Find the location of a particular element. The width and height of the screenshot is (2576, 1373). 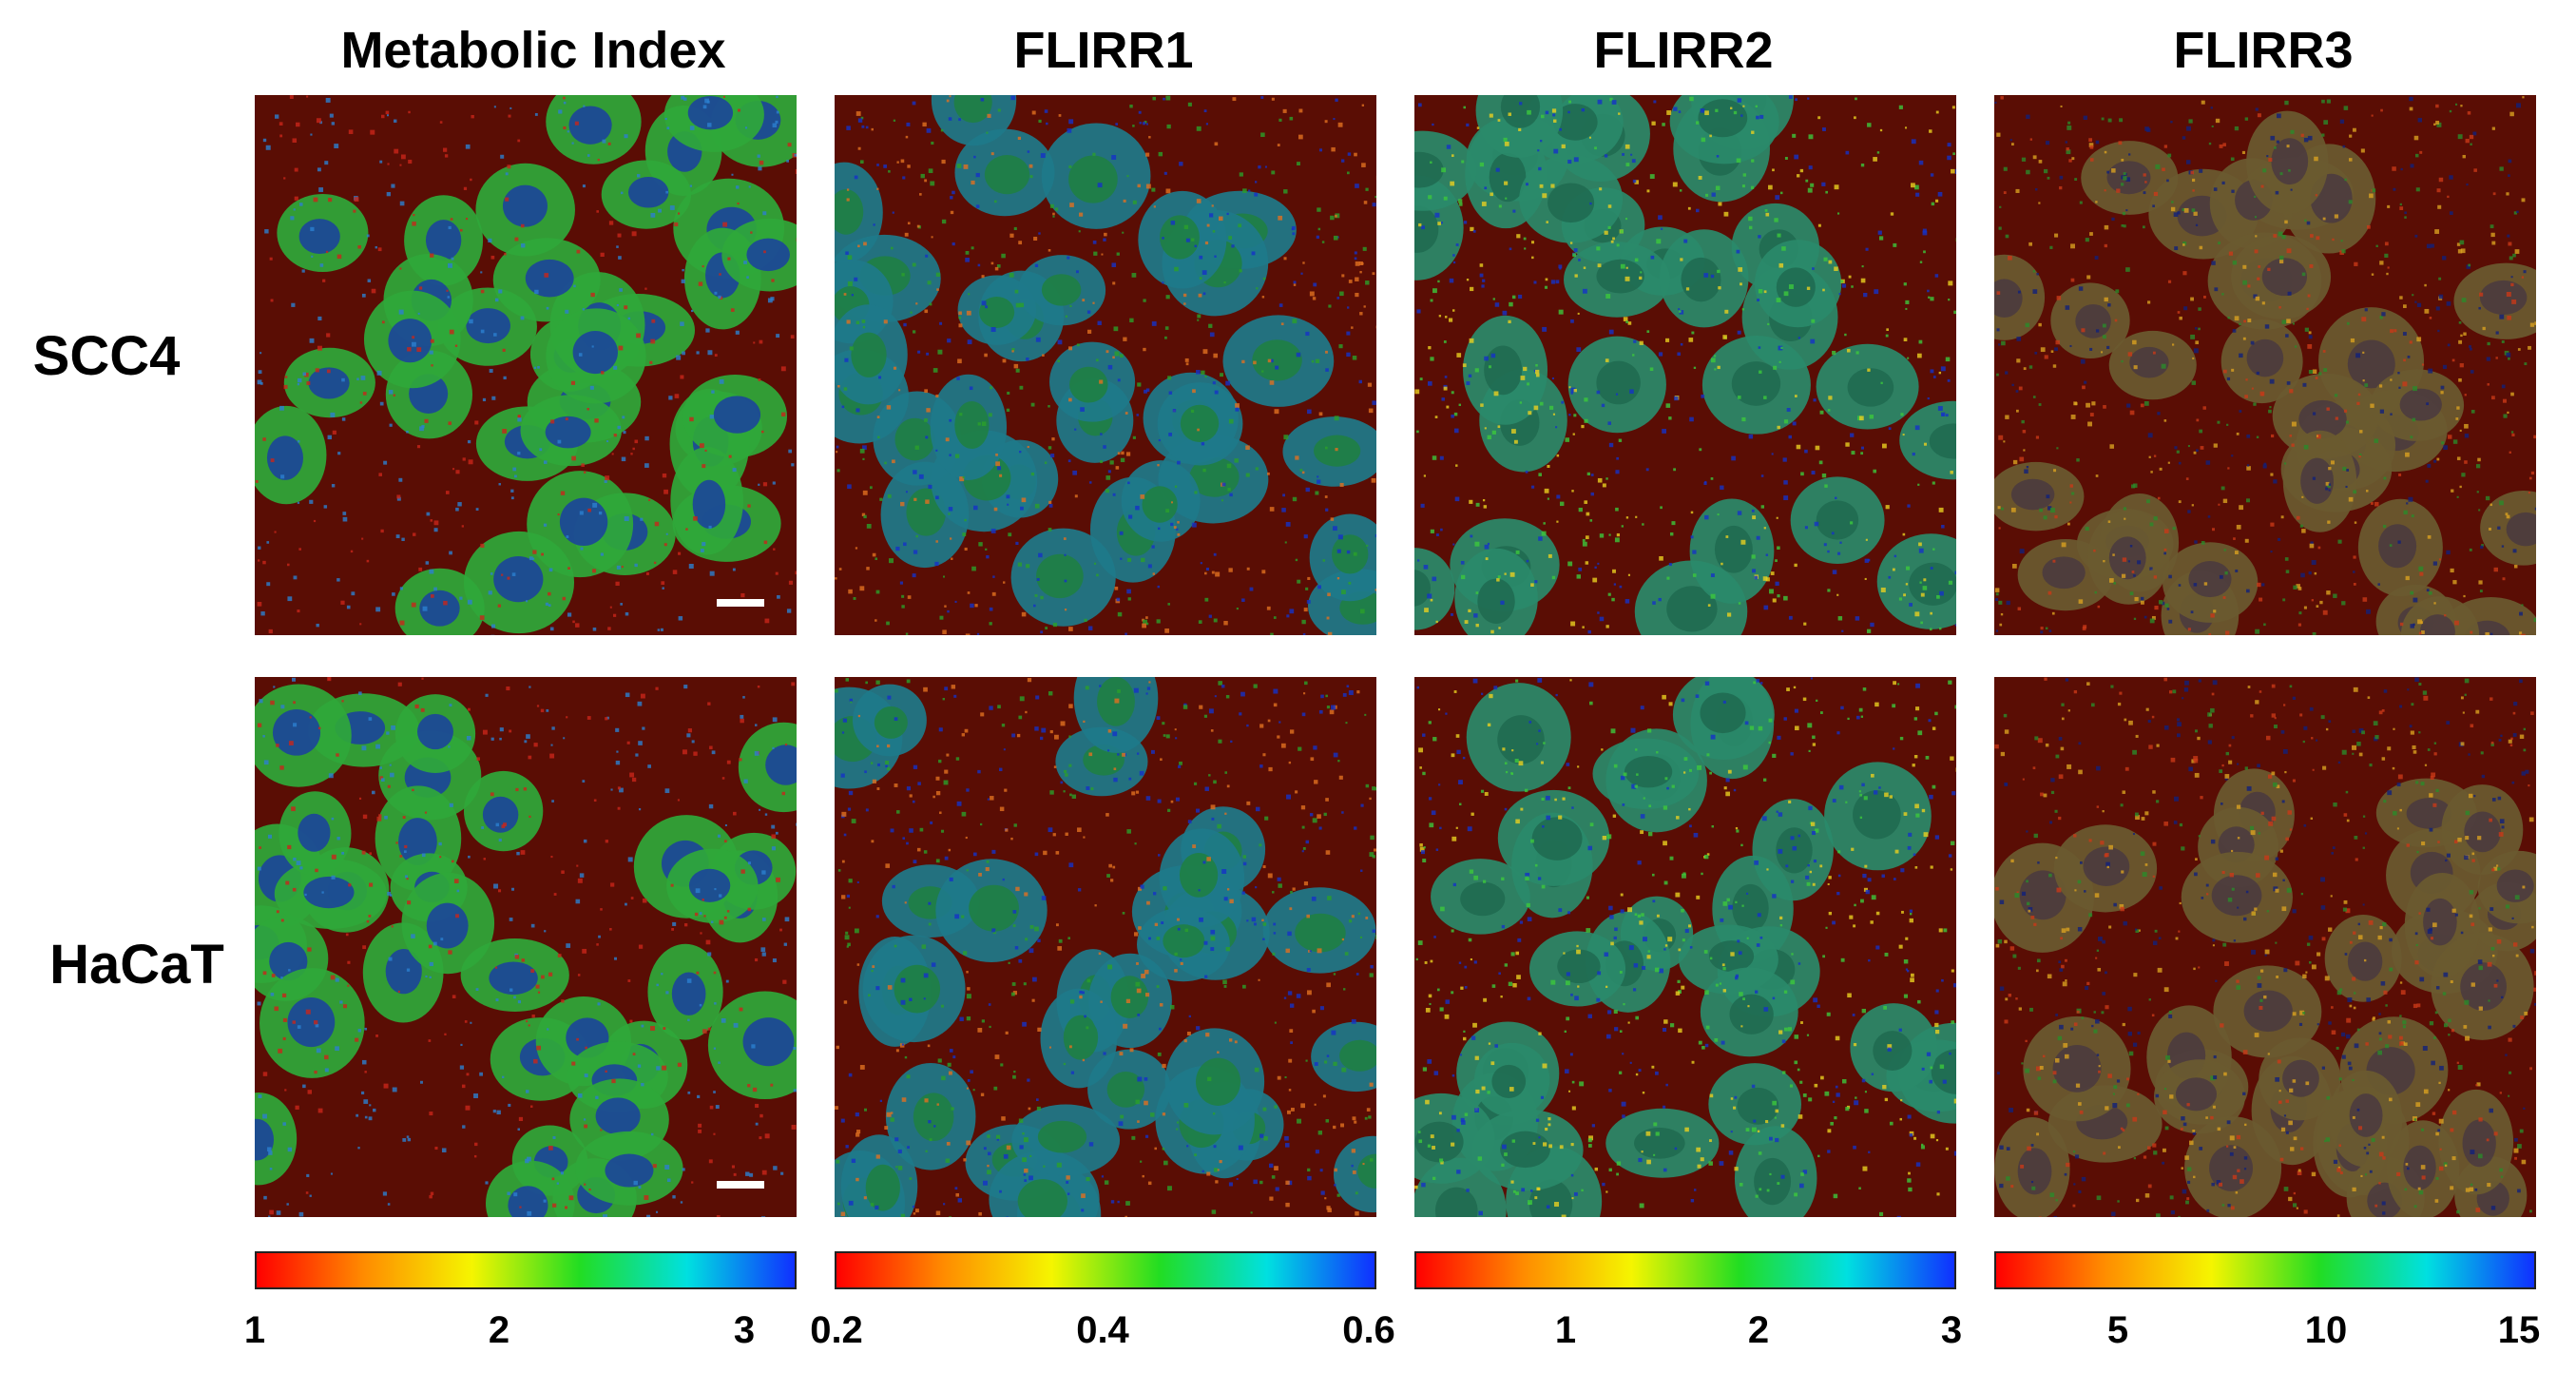

image-hacat-flirr2 is located at coordinates (1685, 947).